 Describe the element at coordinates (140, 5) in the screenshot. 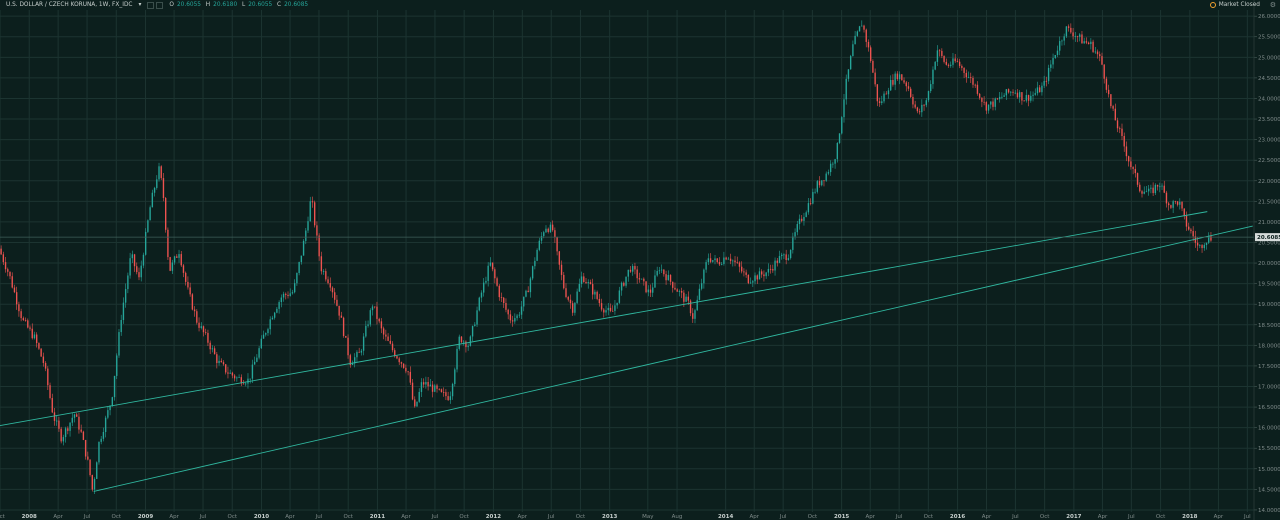

I see `symbol-dropdown-icon: ▾` at that location.